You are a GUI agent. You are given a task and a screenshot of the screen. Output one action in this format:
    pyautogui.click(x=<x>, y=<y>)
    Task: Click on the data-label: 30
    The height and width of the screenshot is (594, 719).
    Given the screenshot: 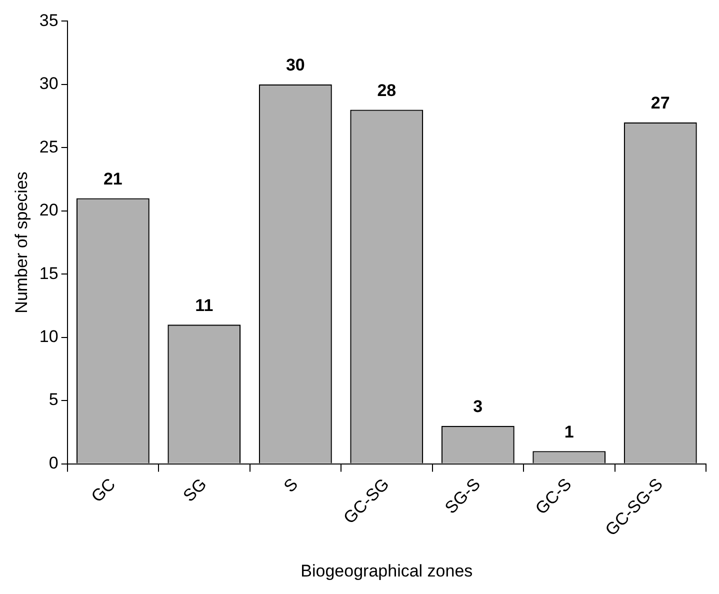 What is the action you would take?
    pyautogui.click(x=295, y=65)
    